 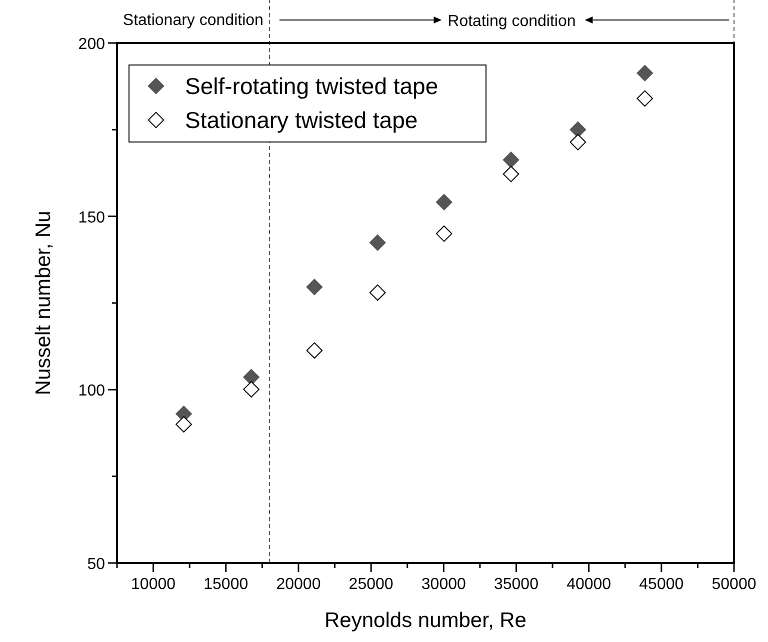 What do you see at coordinates (425, 620) in the screenshot?
I see `x-axis-title: Reynolds number, Re` at bounding box center [425, 620].